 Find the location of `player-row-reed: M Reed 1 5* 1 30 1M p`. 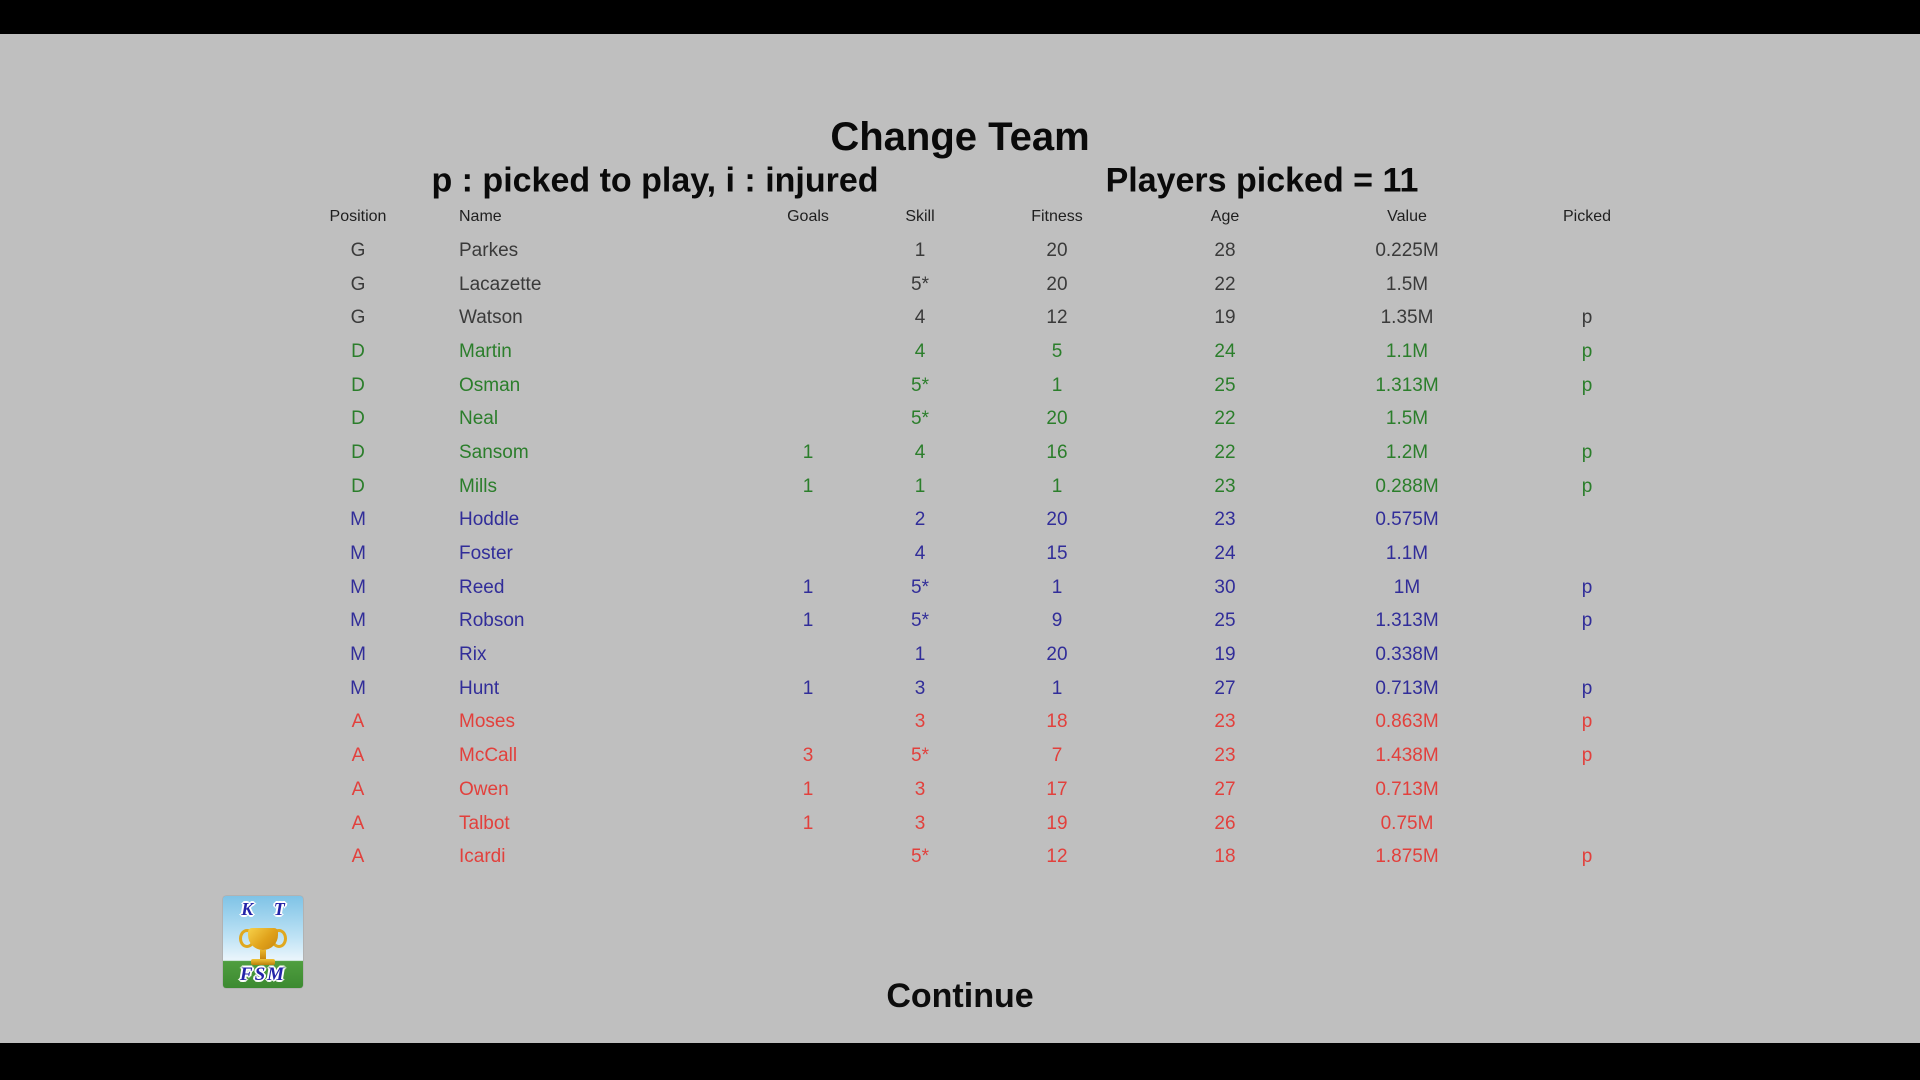

player-row-reed: M Reed 1 5* 1 30 1M p is located at coordinates (988, 588).